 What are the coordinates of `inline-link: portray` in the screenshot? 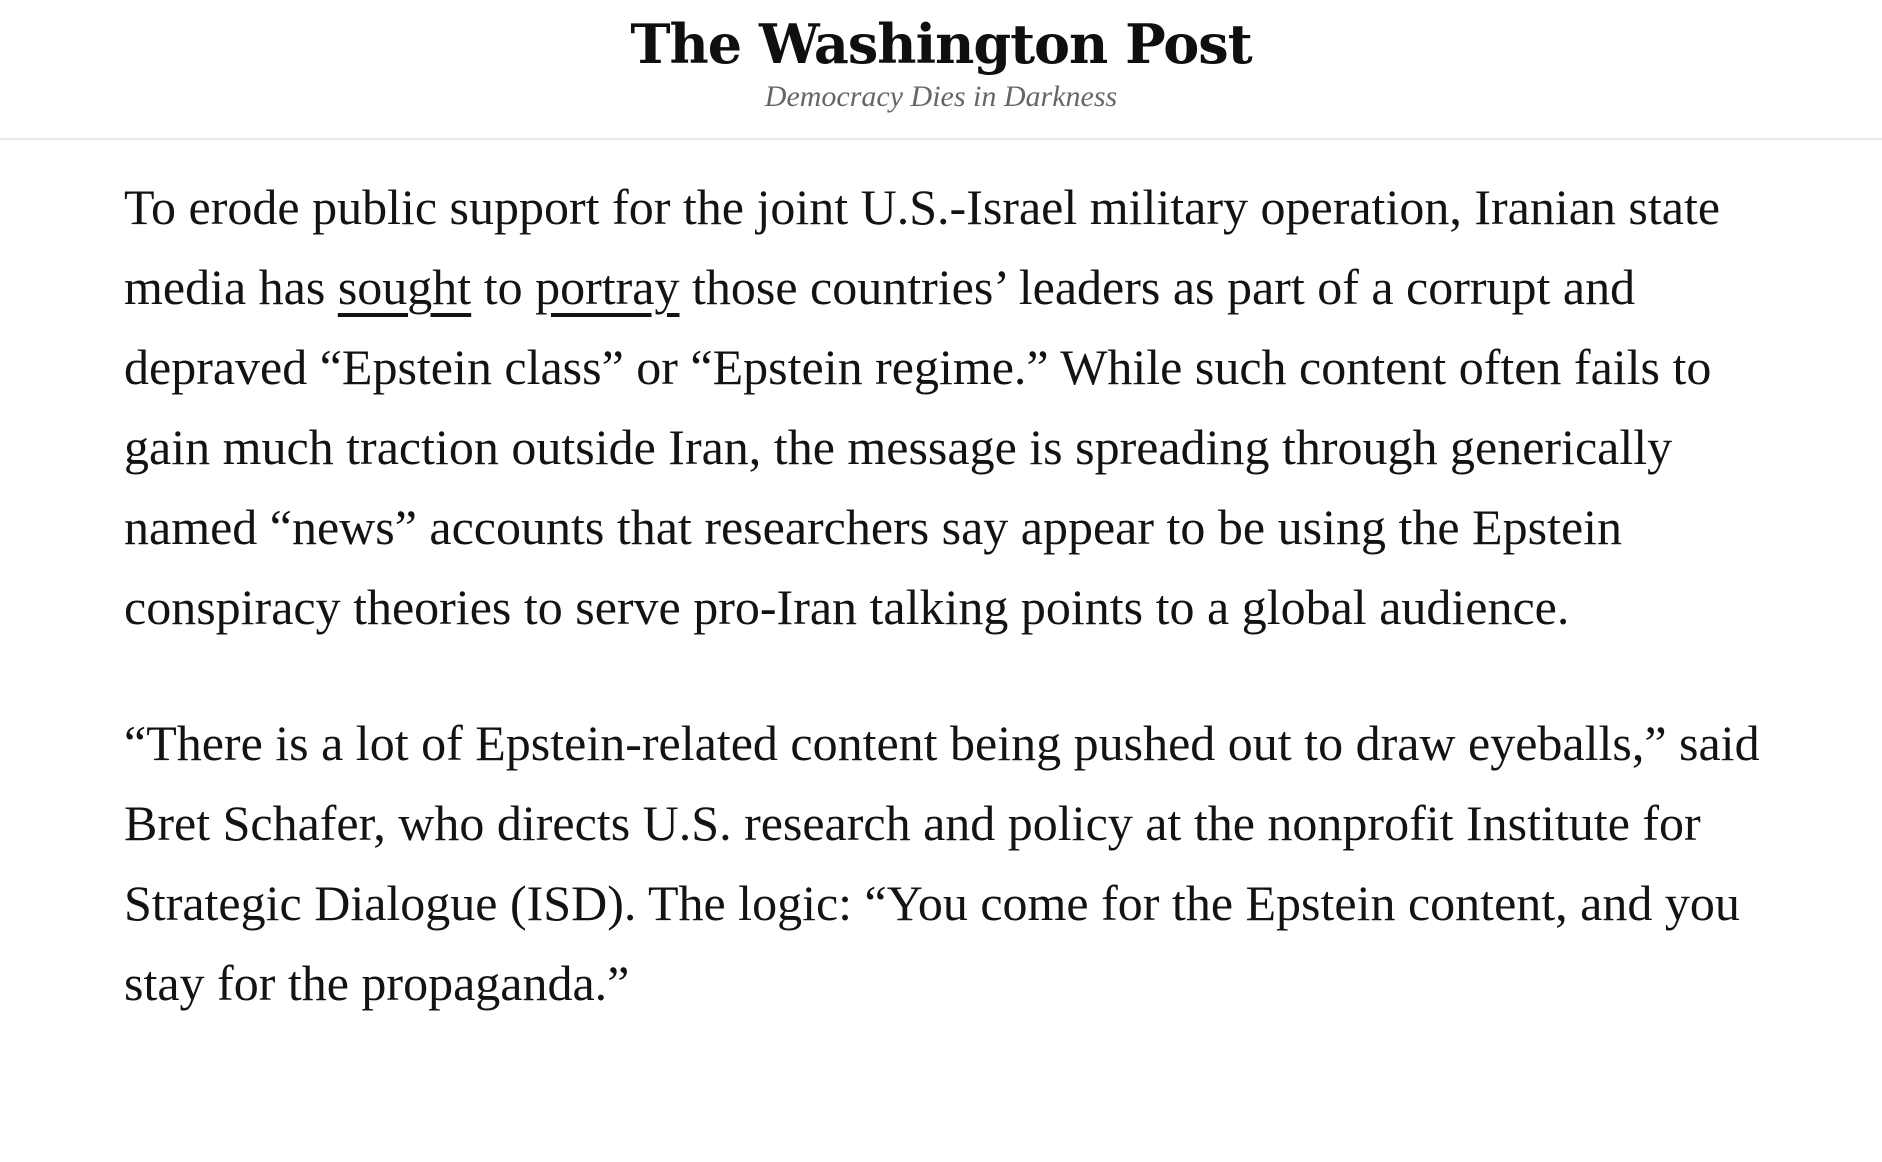 It's located at (607, 287).